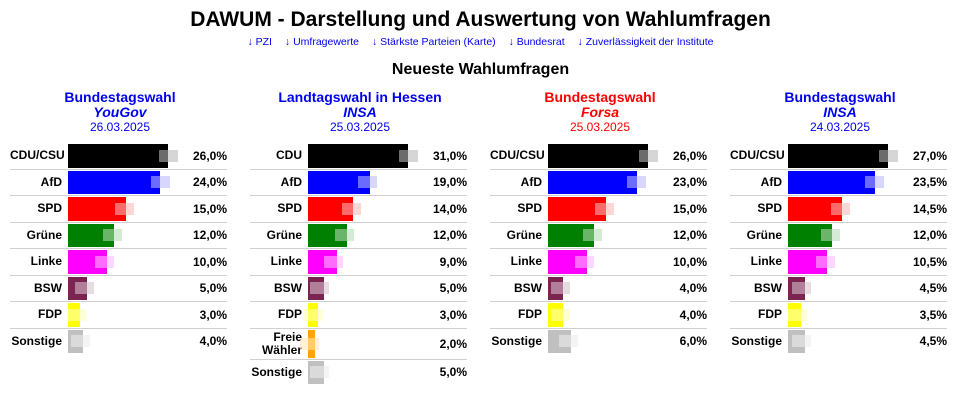 The image size is (961, 414). Describe the element at coordinates (453, 288) in the screenshot. I see `party-value: 5,0%` at that location.